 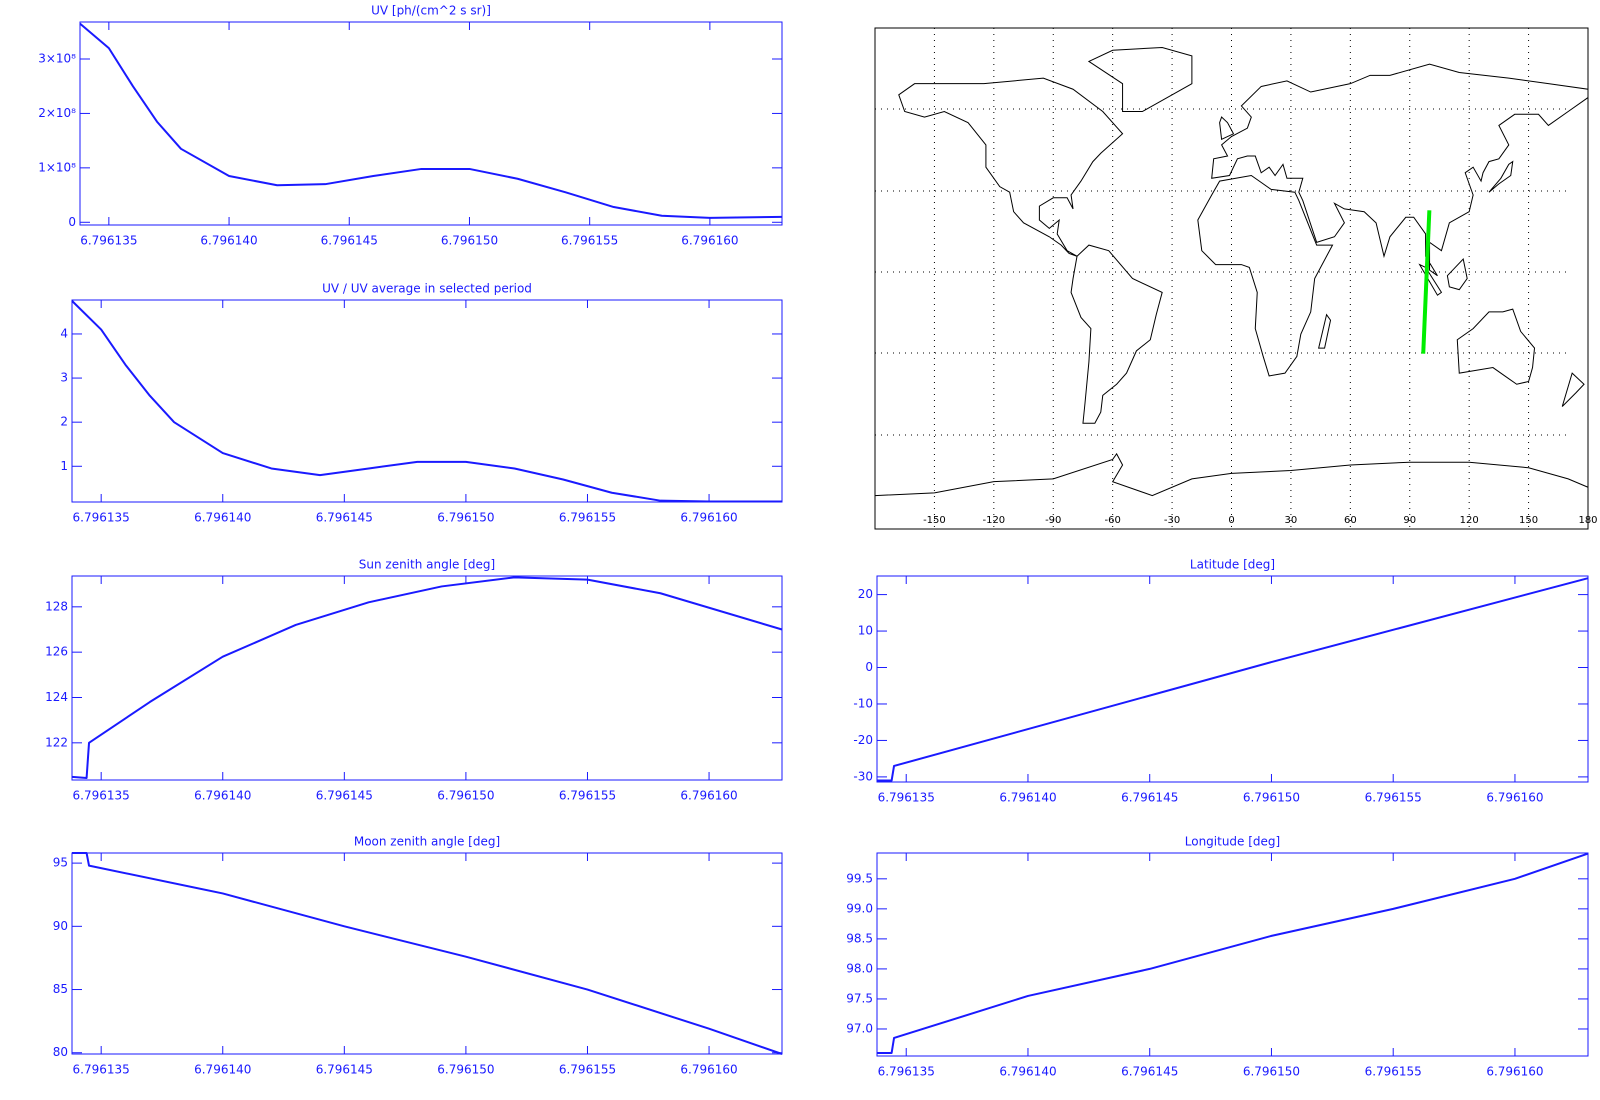 What do you see at coordinates (859, 968) in the screenshot?
I see `y-tick-label: 98.0` at bounding box center [859, 968].